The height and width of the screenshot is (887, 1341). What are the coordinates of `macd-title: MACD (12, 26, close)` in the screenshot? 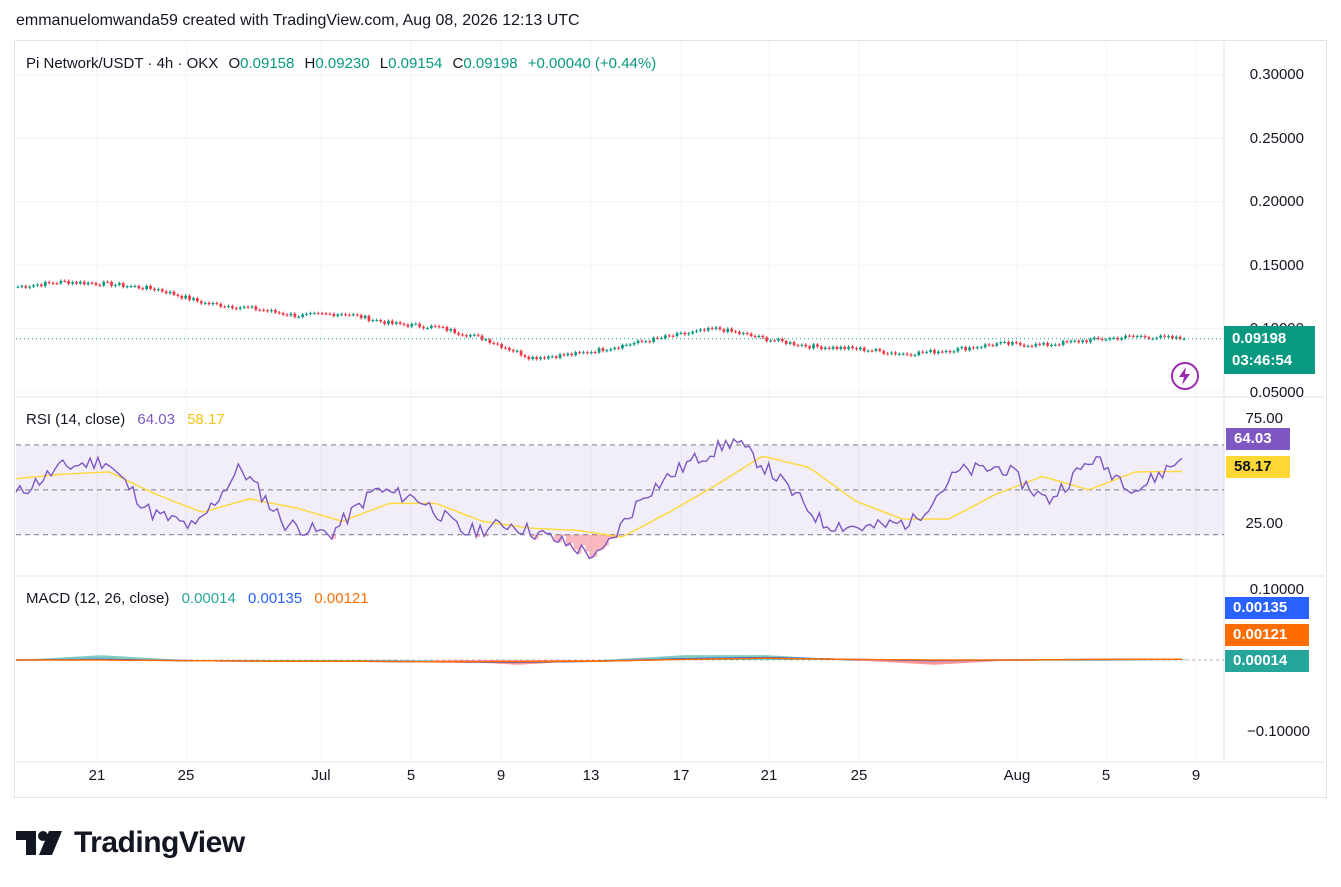 It's located at (98, 598).